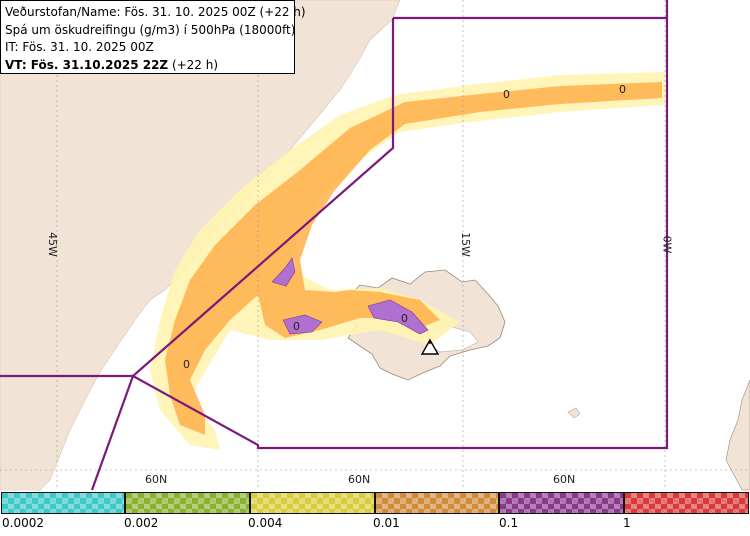 The height and width of the screenshot is (536, 750). What do you see at coordinates (737, 435) in the screenshot?
I see `norway-coast` at bounding box center [737, 435].